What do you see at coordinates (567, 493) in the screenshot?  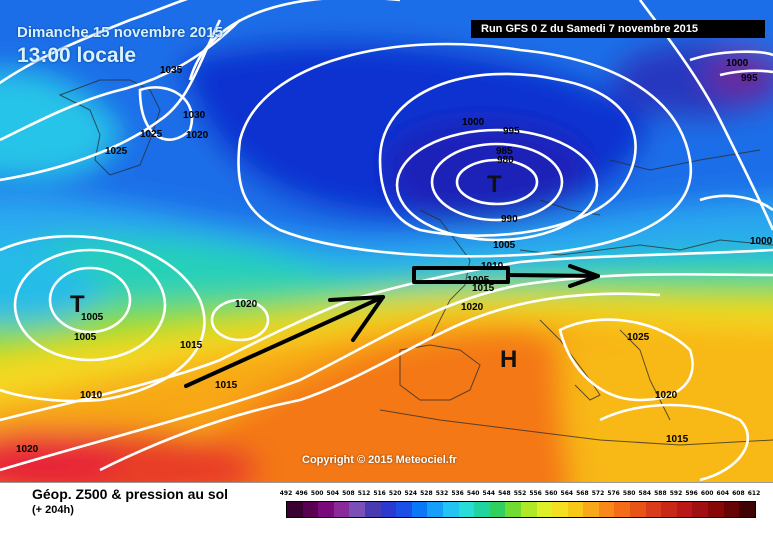 I see `scale-label: 564` at bounding box center [567, 493].